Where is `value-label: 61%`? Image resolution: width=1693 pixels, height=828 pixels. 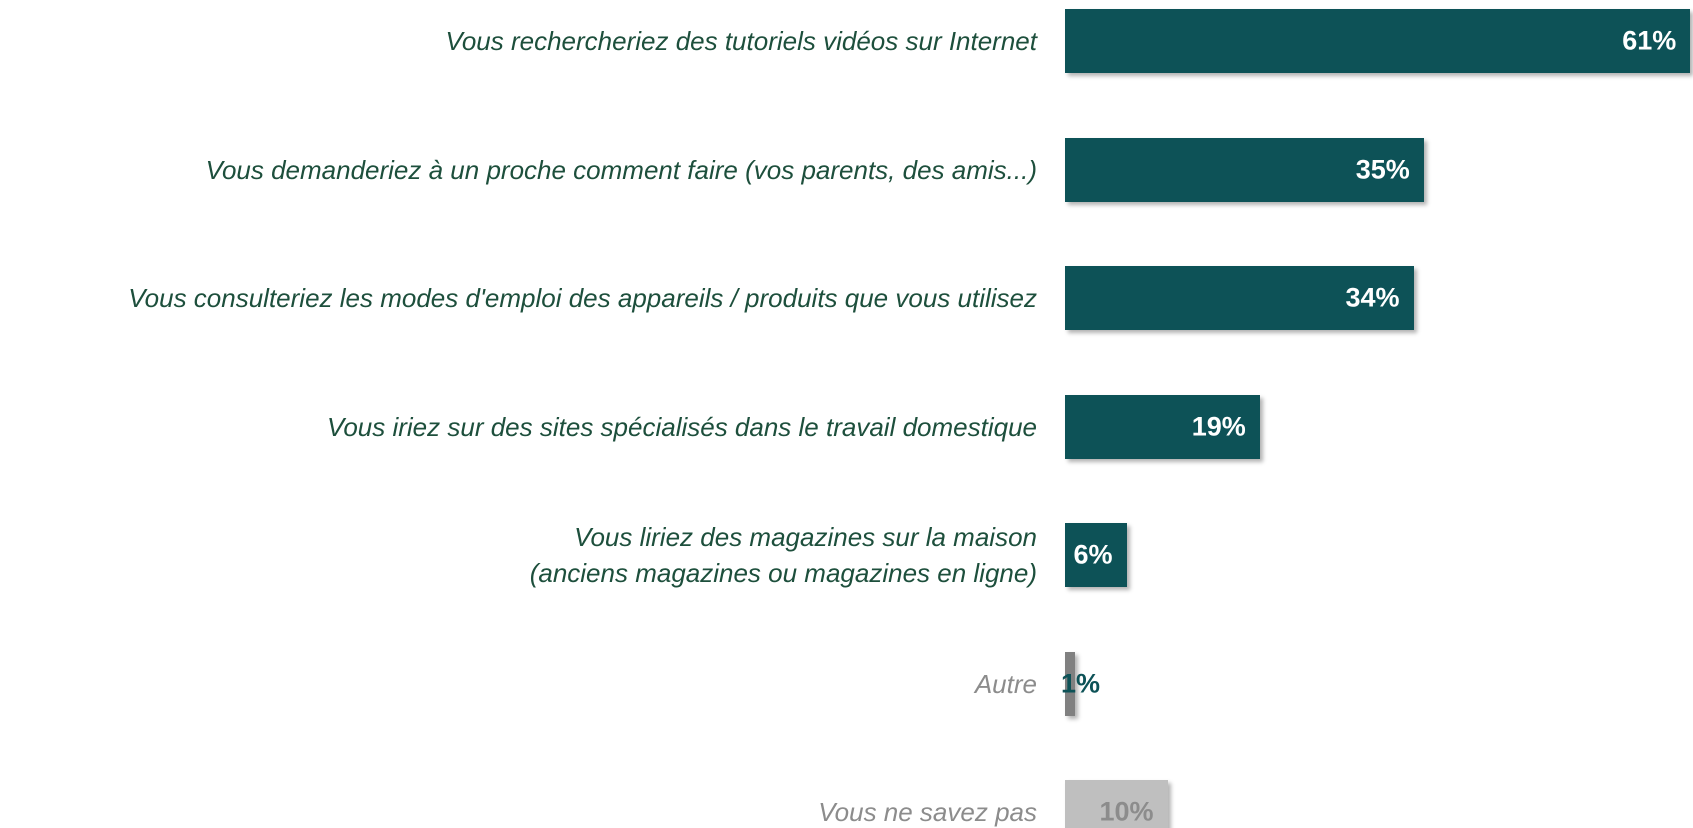
value-label: 61% is located at coordinates (1649, 40).